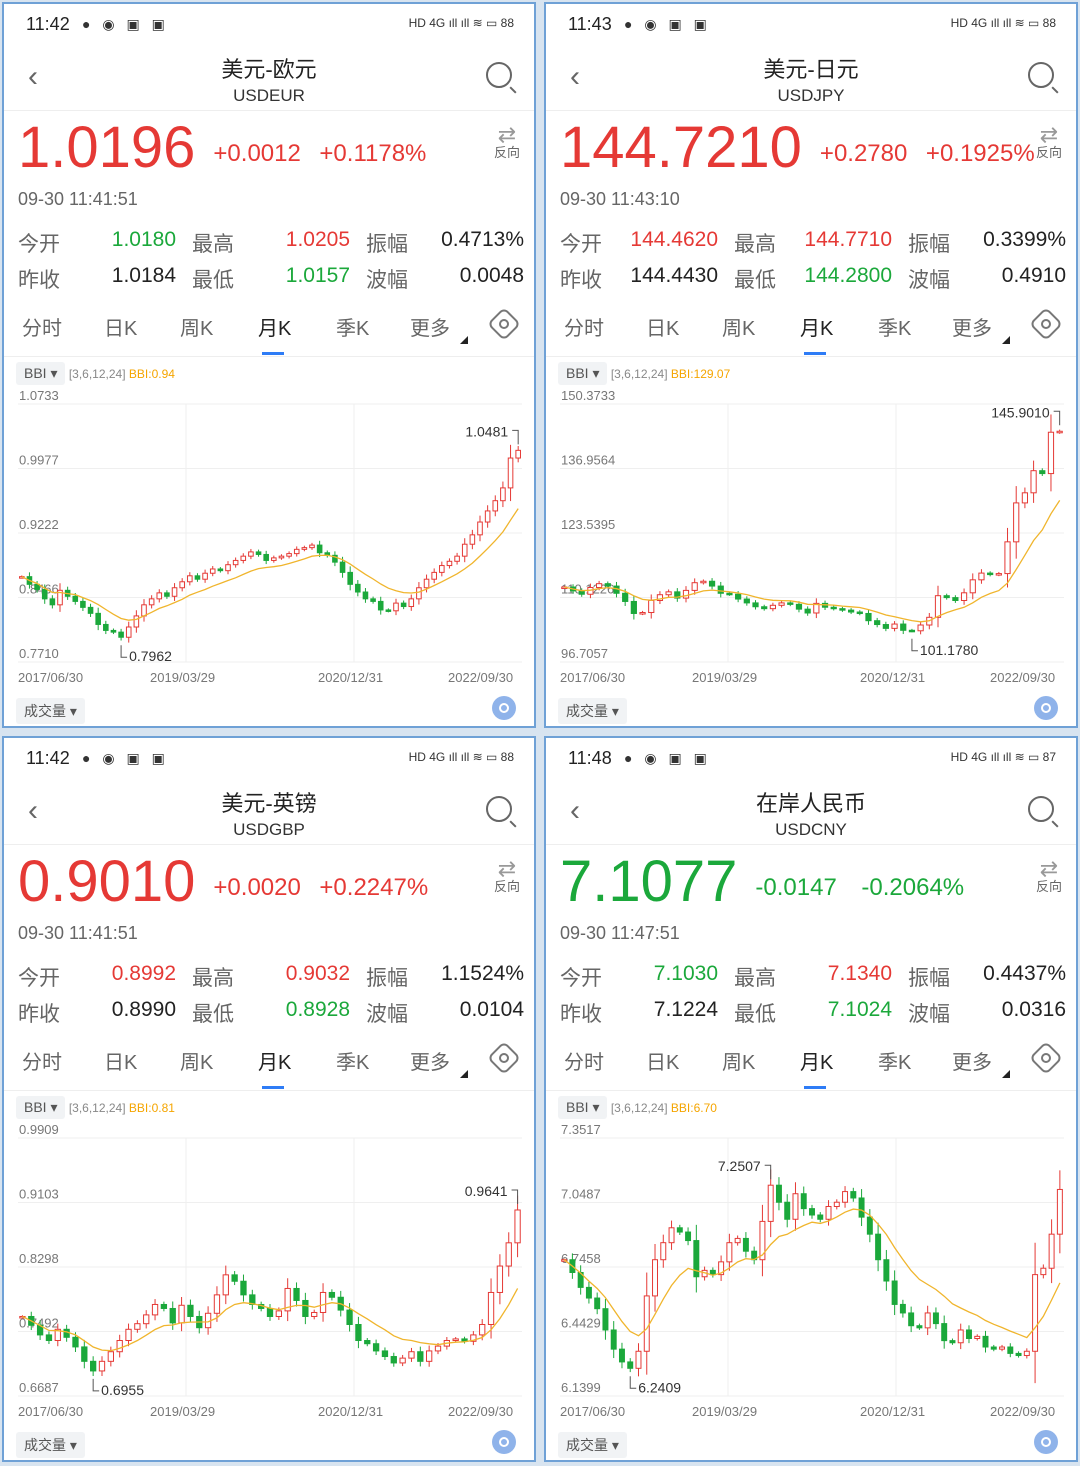 This screenshot has height=1466, width=1080. What do you see at coordinates (1003, 757) in the screenshot?
I see `signal-battery-icons: HD 4G ıll ıll ≋ ▭ 87` at bounding box center [1003, 757].